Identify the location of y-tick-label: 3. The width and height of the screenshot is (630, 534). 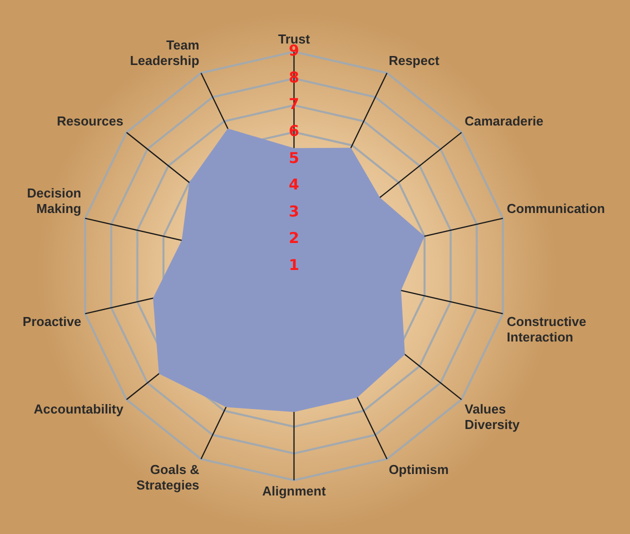
(294, 211).